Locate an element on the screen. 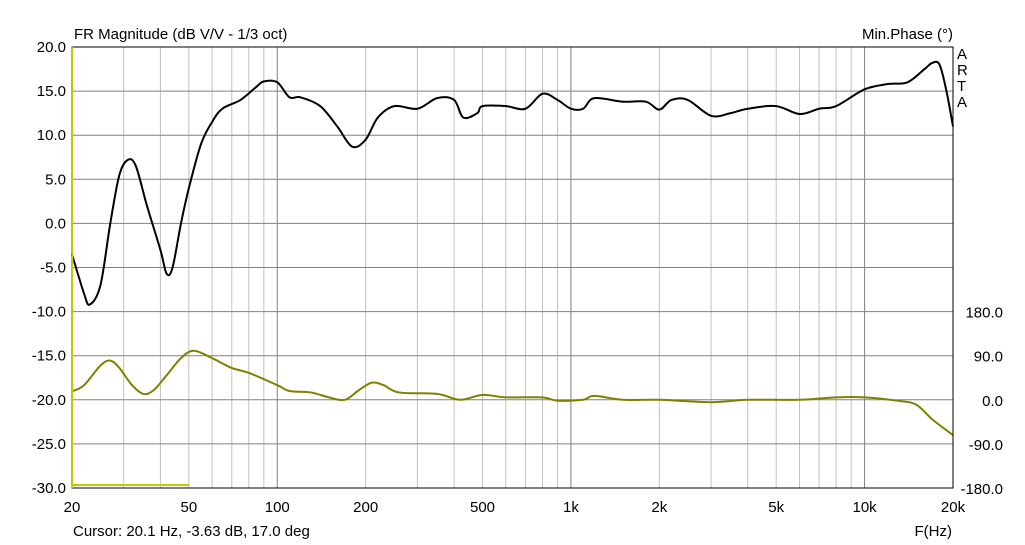  y2-tick-label: 0.0 is located at coordinates (992, 401).